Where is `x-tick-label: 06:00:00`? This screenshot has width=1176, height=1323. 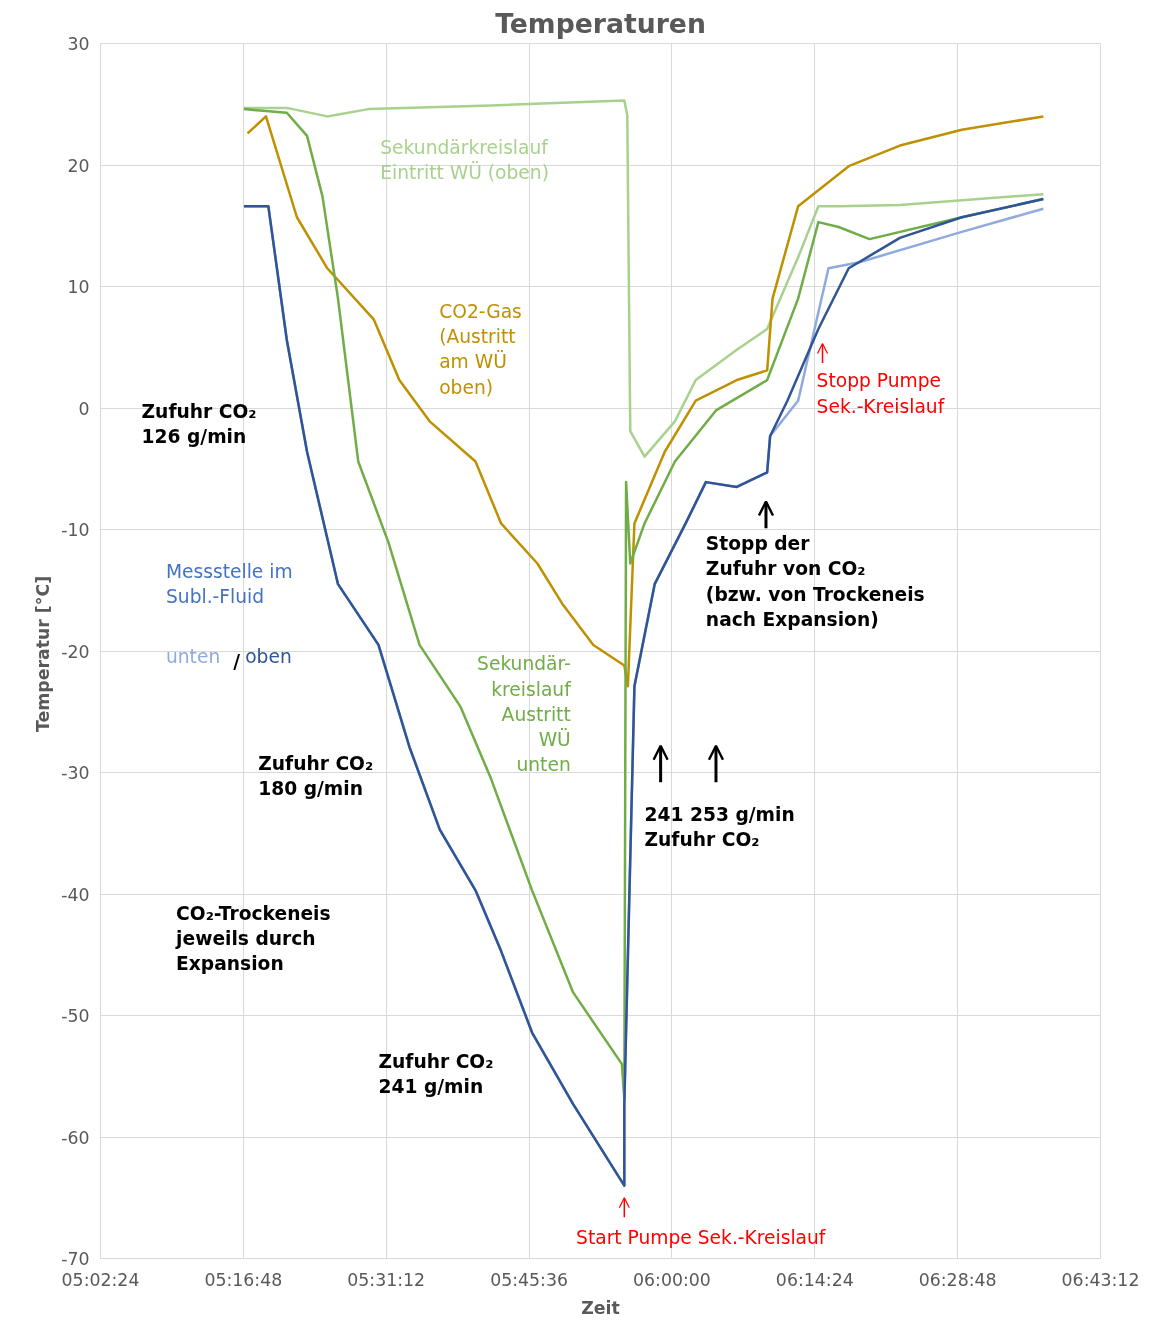 x-tick-label: 06:00:00 is located at coordinates (672, 1279).